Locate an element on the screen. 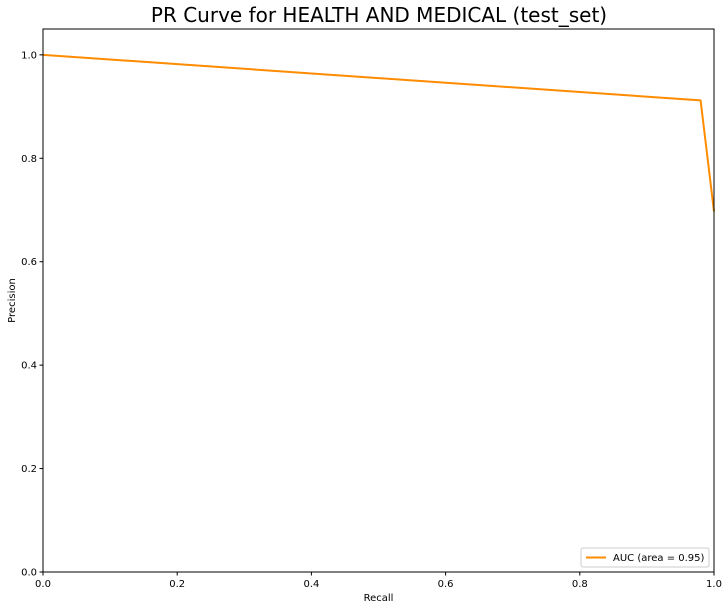 The image size is (728, 610). x-tick-label: 0.2 is located at coordinates (177, 584).